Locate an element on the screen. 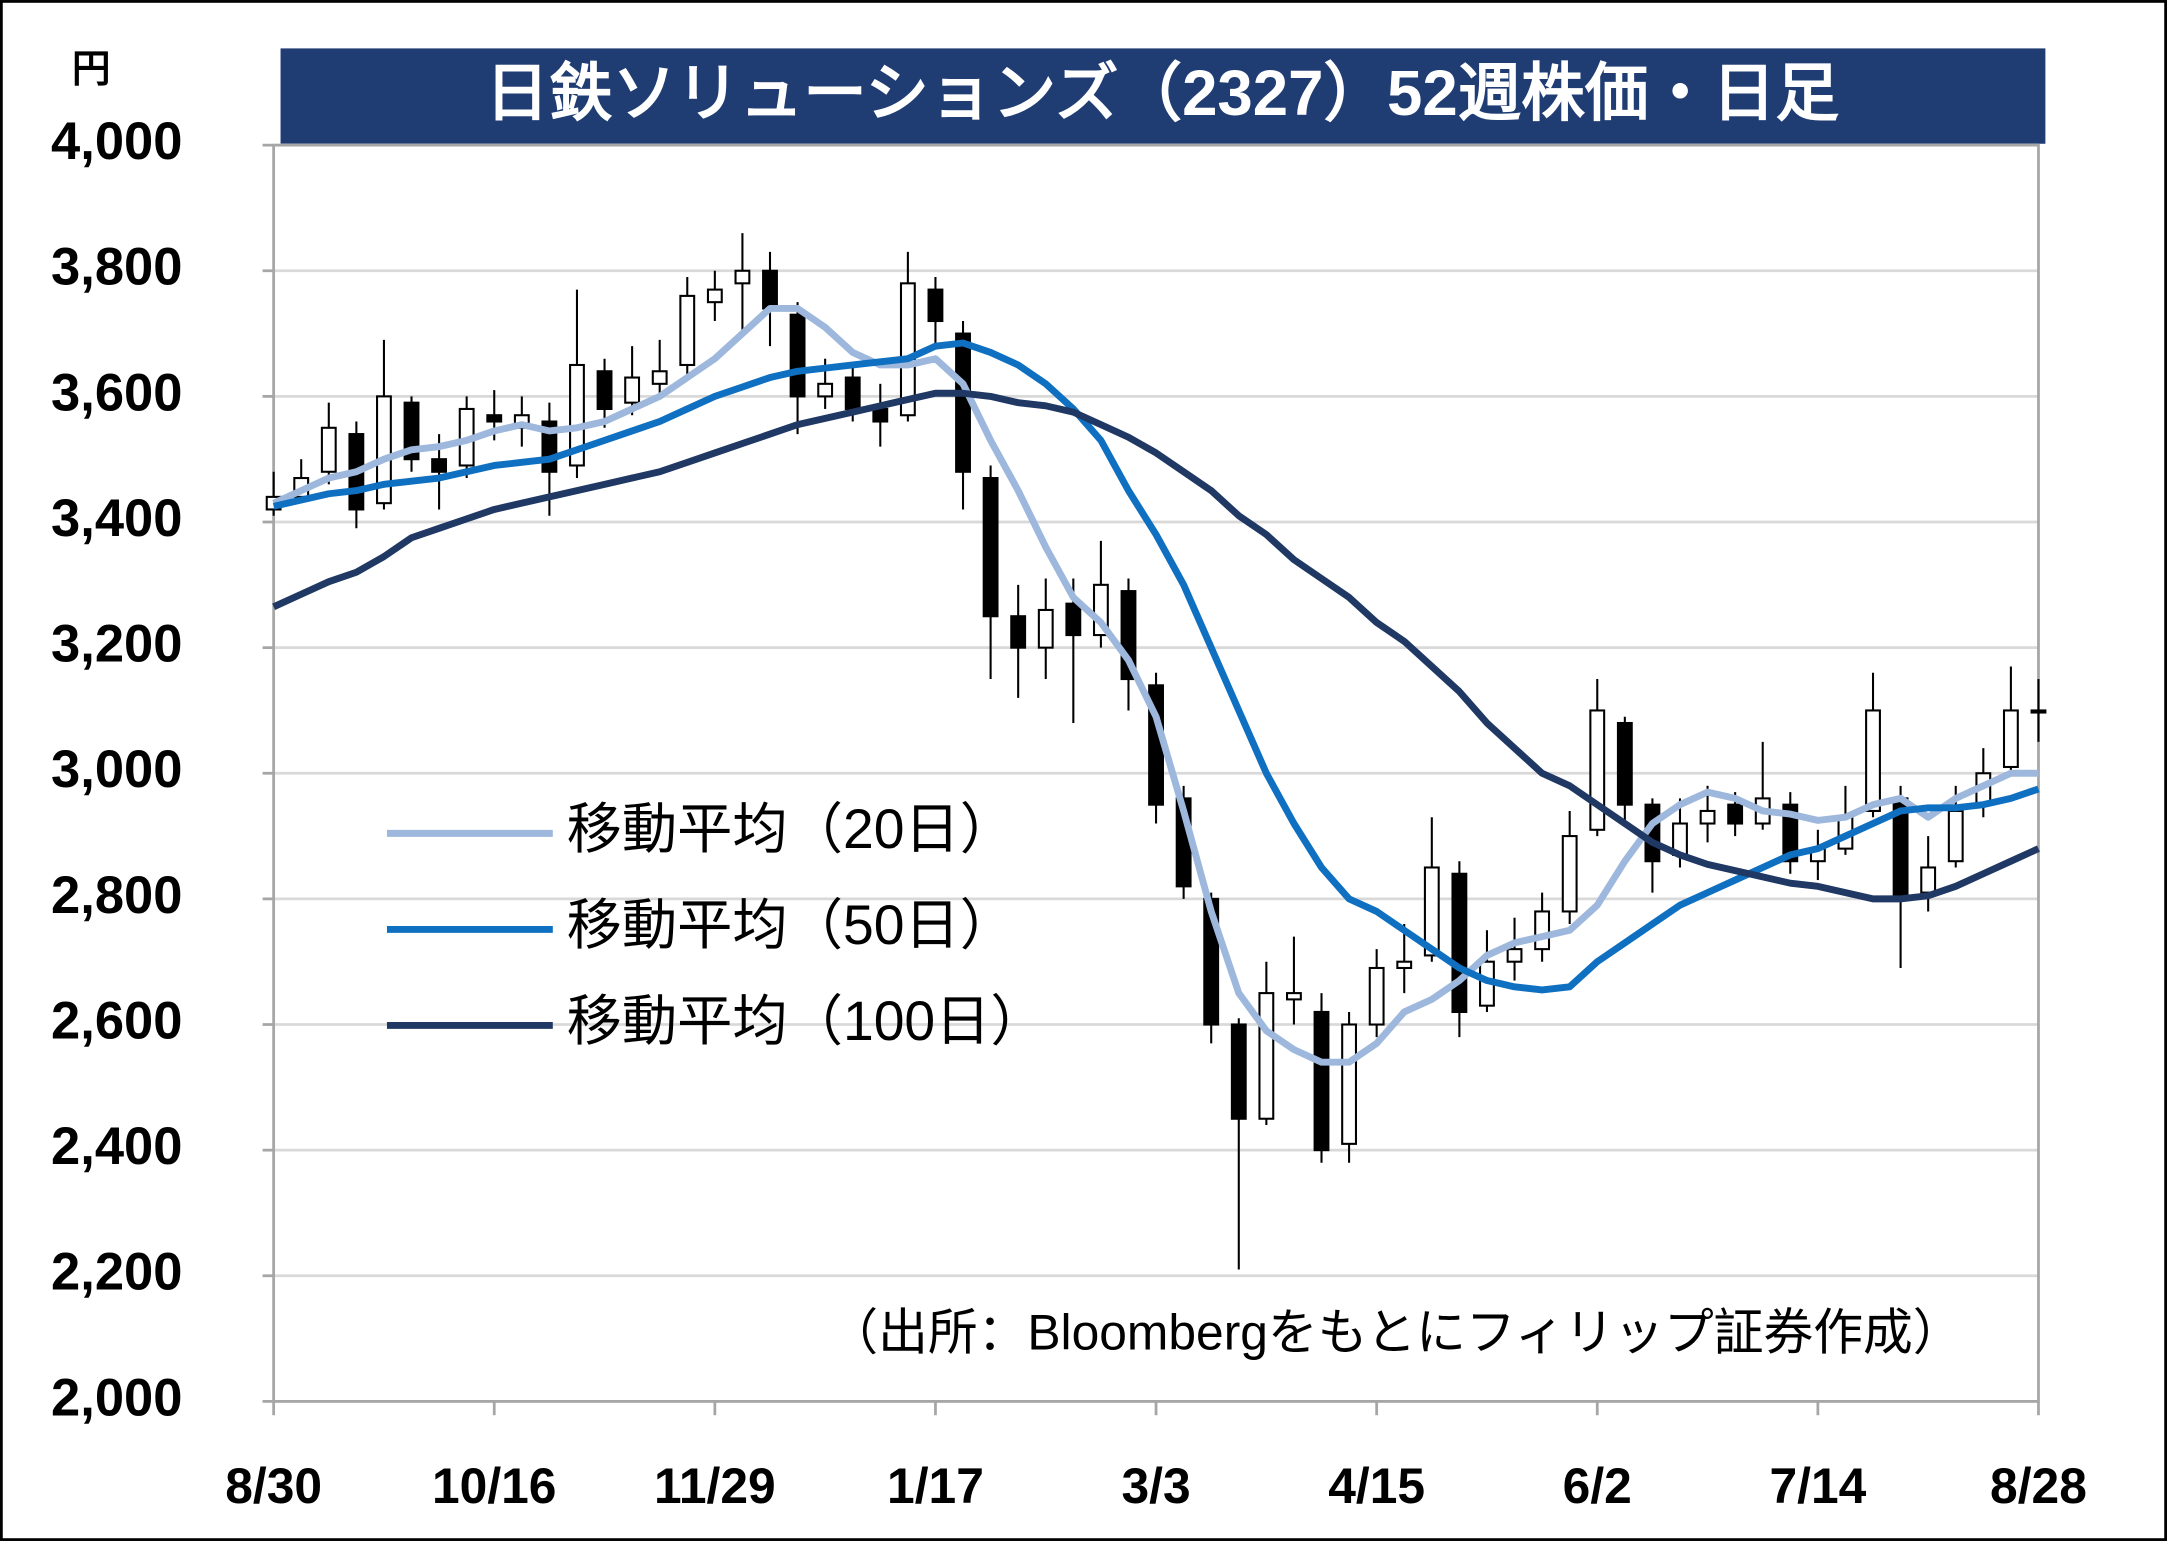 Image resolution: width=2167 pixels, height=1541 pixels. y-tick-label: 3,600 is located at coordinates (116, 392).